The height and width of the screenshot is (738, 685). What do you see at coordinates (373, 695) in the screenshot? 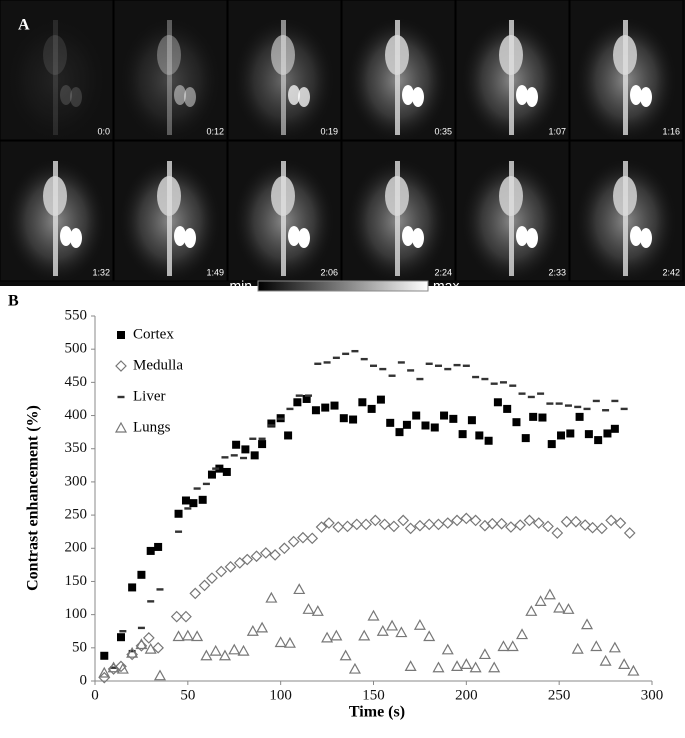
I see `x-tick-label: 150` at bounding box center [373, 695].